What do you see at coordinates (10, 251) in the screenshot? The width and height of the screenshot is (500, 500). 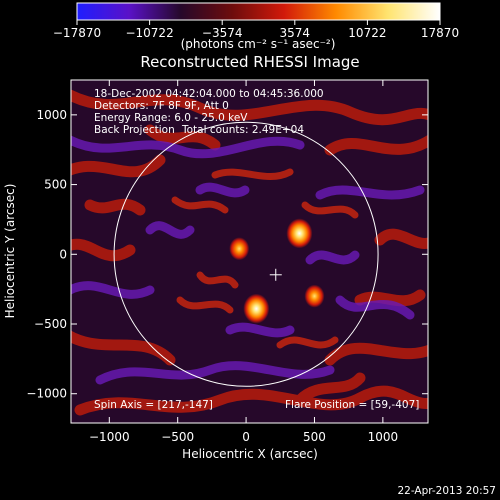 I see `y-axis-label: Heliocentric Y (arcsec)` at bounding box center [10, 251].